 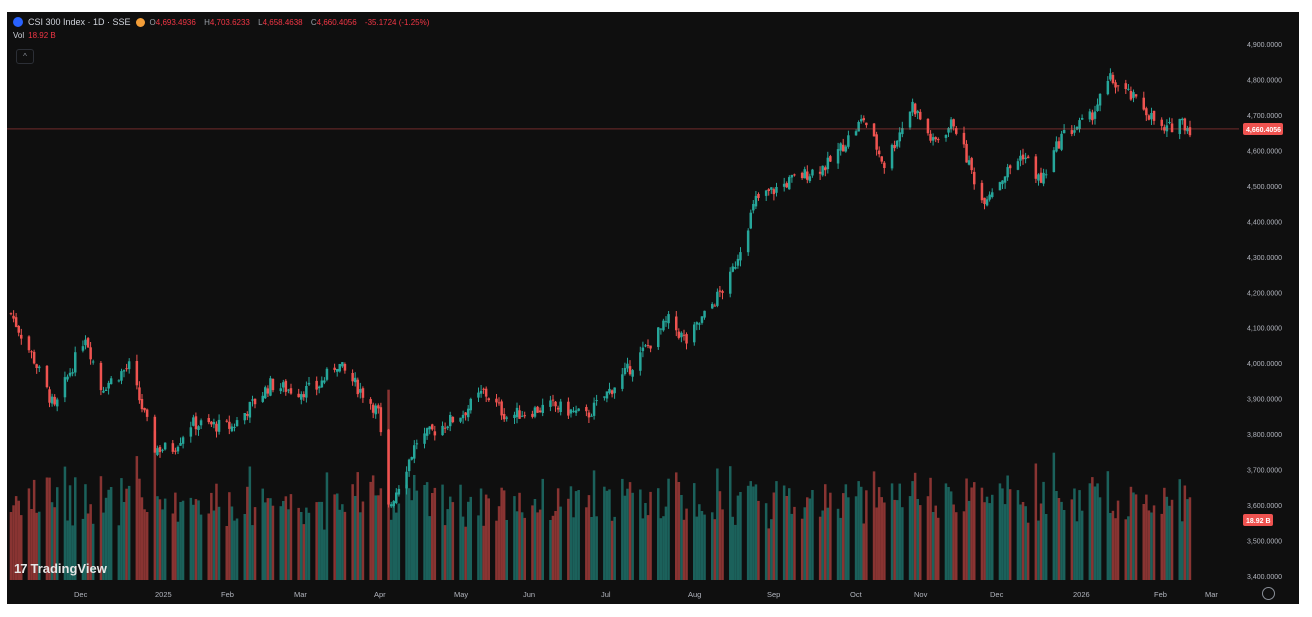 I want to click on settings-icon, so click(x=1268, y=593).